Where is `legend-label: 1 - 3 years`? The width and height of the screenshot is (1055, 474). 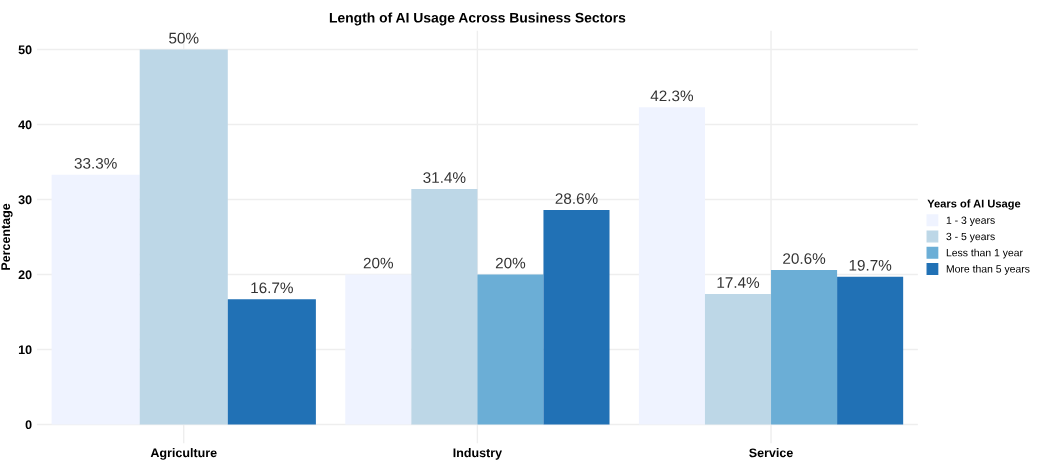
legend-label: 1 - 3 years is located at coordinates (970, 221).